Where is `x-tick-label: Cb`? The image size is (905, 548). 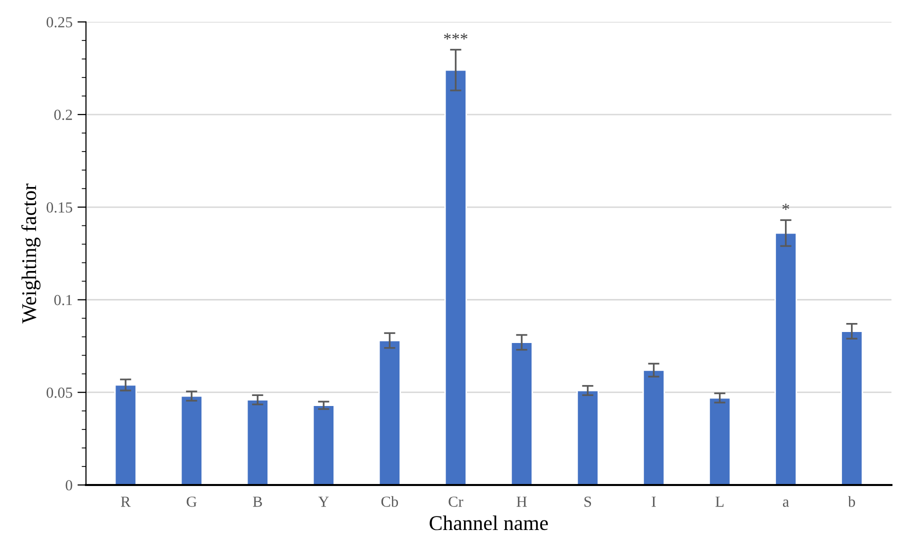 x-tick-label: Cb is located at coordinates (389, 501).